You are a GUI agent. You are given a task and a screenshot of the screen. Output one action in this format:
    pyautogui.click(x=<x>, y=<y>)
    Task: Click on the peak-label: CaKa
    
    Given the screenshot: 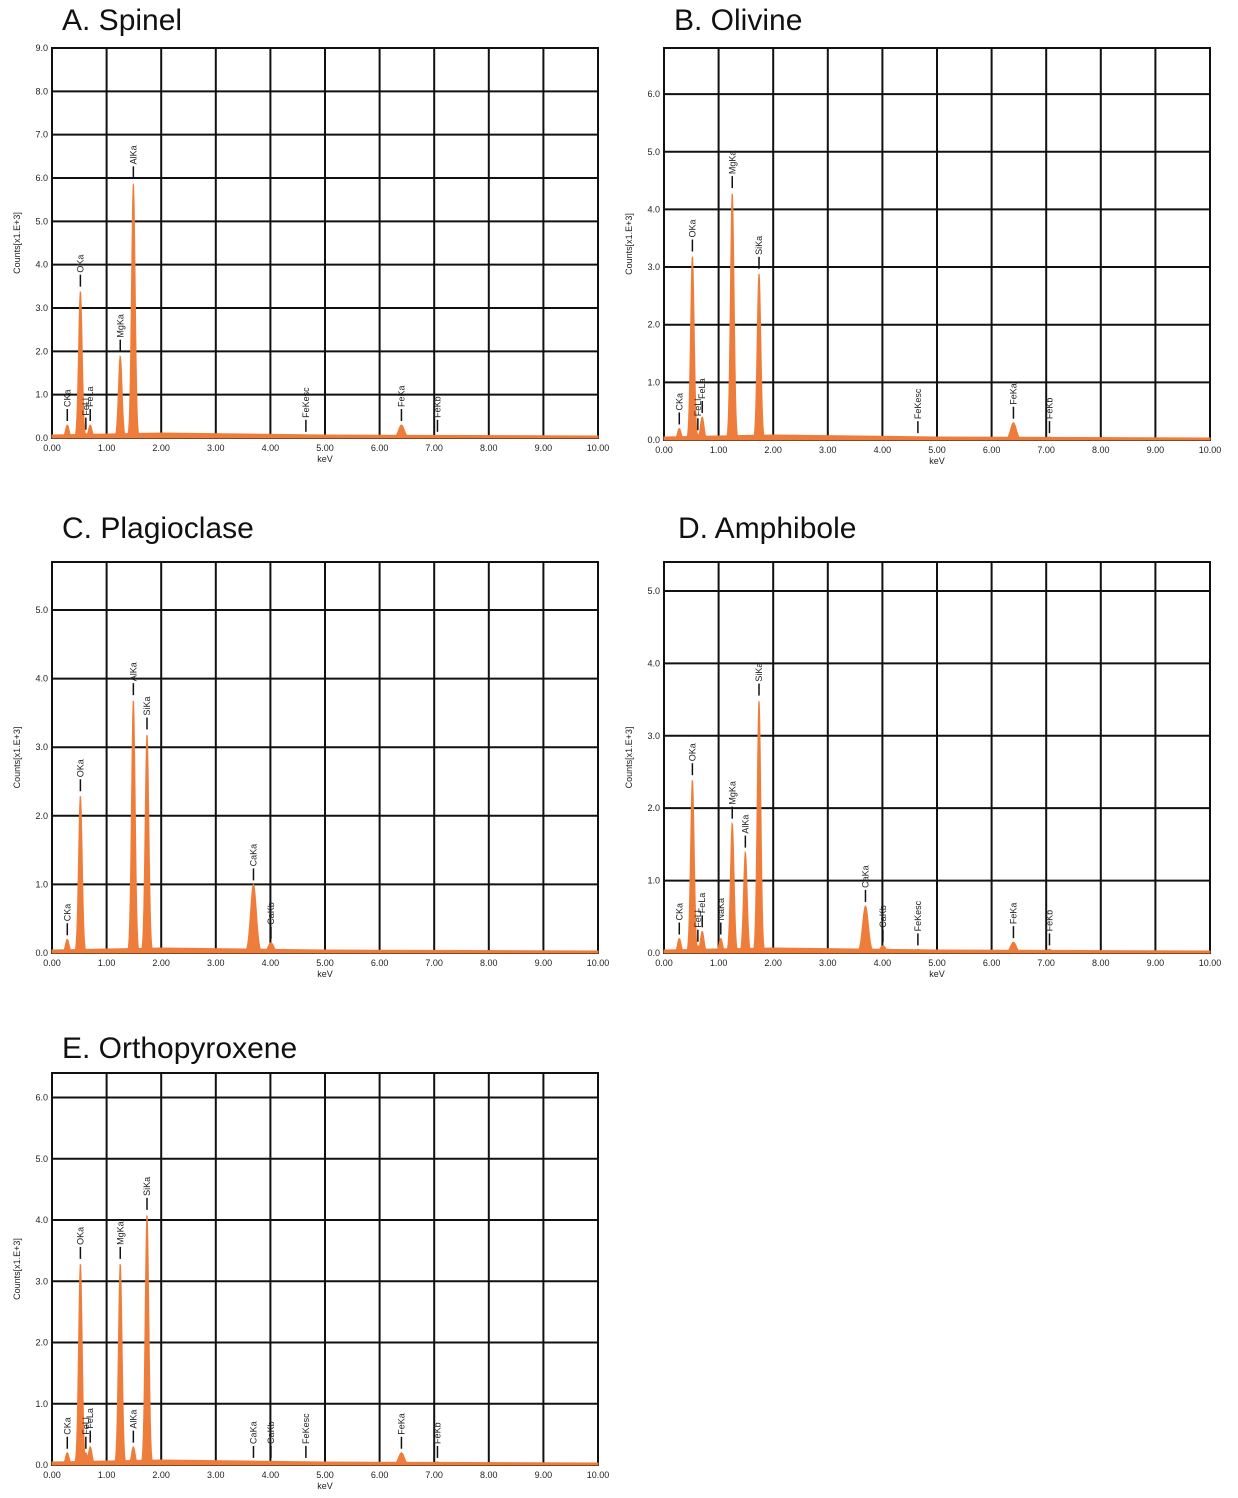 What is the action you would take?
    pyautogui.click(x=253, y=1432)
    